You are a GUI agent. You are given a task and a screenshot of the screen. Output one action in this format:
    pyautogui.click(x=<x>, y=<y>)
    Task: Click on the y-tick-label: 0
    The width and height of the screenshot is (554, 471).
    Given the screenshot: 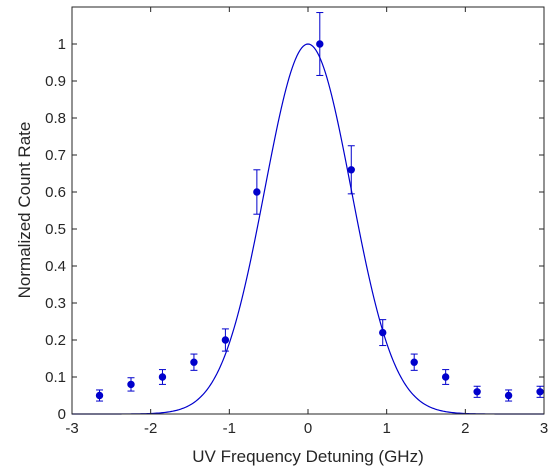 What is the action you would take?
    pyautogui.click(x=62, y=414)
    